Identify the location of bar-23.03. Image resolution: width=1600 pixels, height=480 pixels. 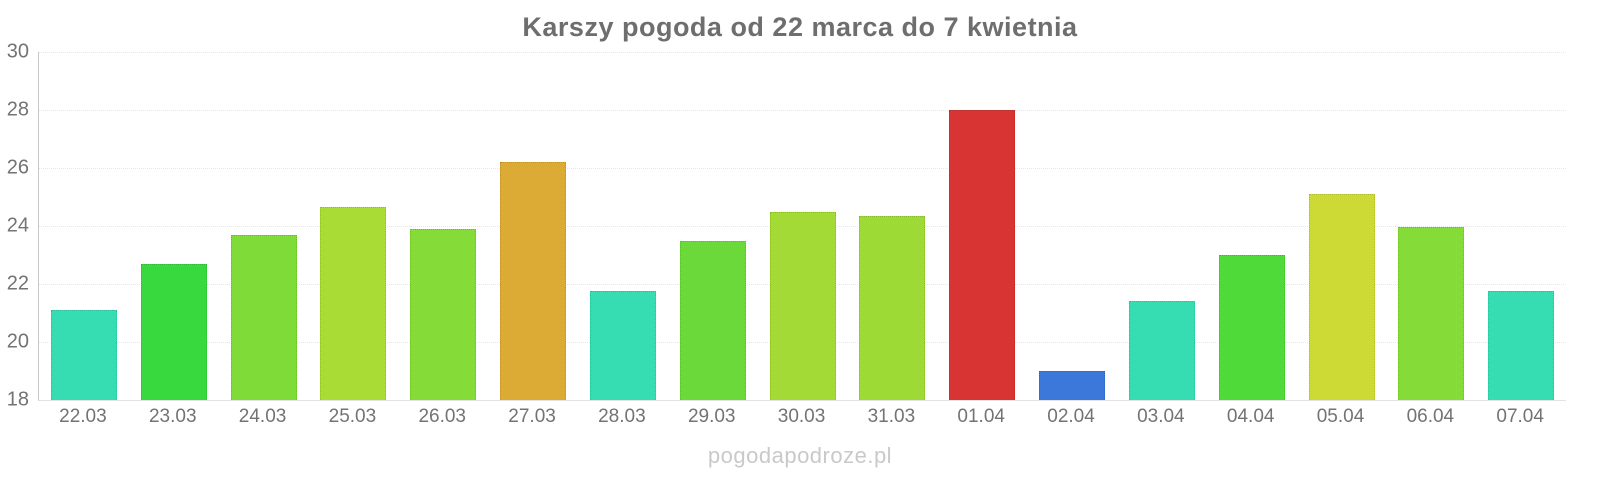
(173, 331).